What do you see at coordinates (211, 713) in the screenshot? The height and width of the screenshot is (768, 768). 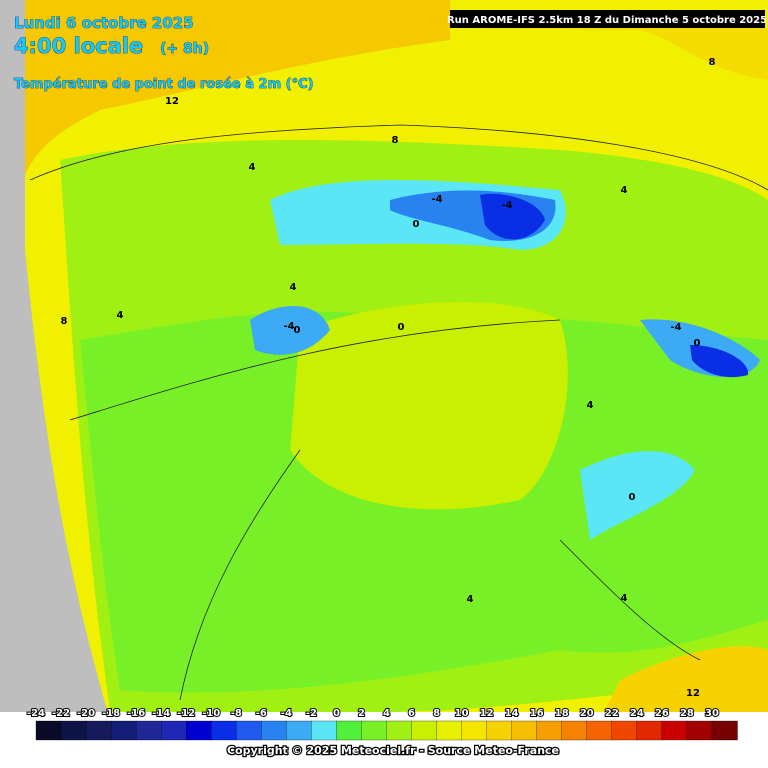 I see `legend-tick: -10` at bounding box center [211, 713].